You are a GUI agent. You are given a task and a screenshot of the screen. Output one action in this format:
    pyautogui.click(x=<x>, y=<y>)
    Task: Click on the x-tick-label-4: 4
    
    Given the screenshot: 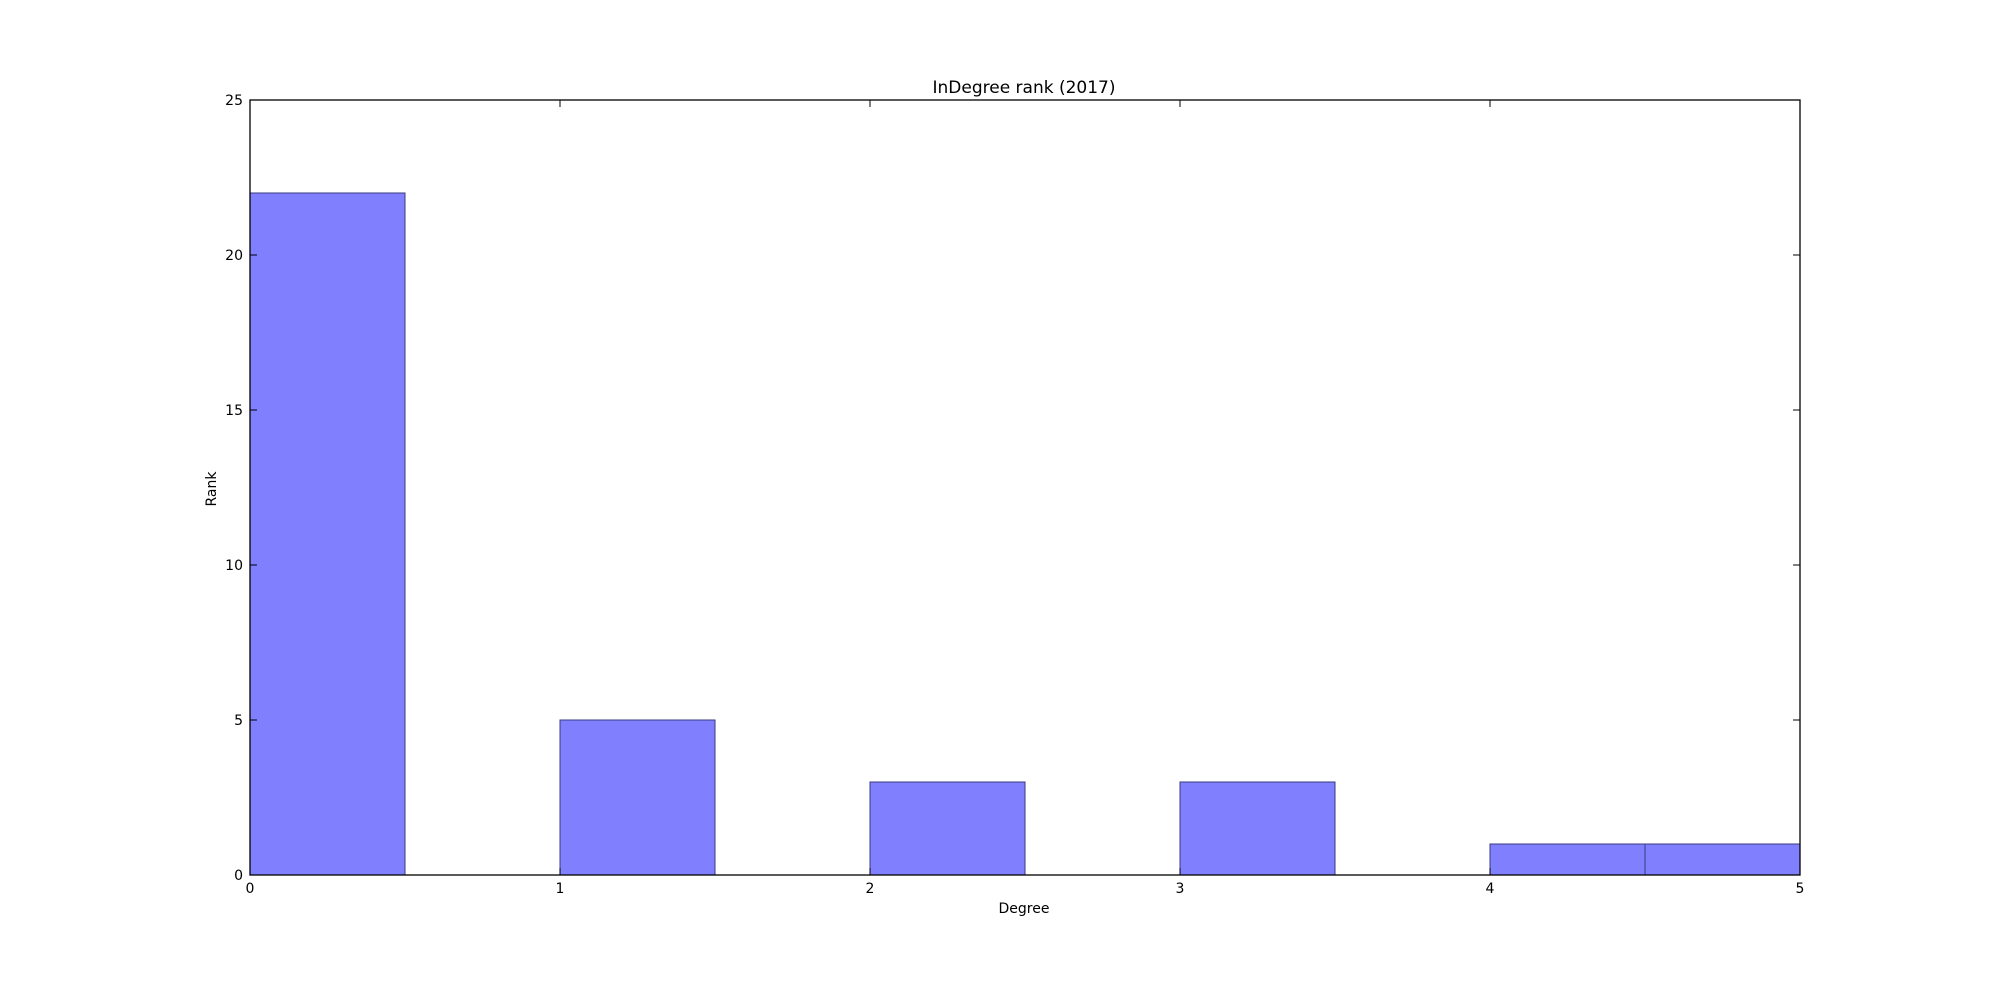 What is the action you would take?
    pyautogui.click(x=1490, y=889)
    